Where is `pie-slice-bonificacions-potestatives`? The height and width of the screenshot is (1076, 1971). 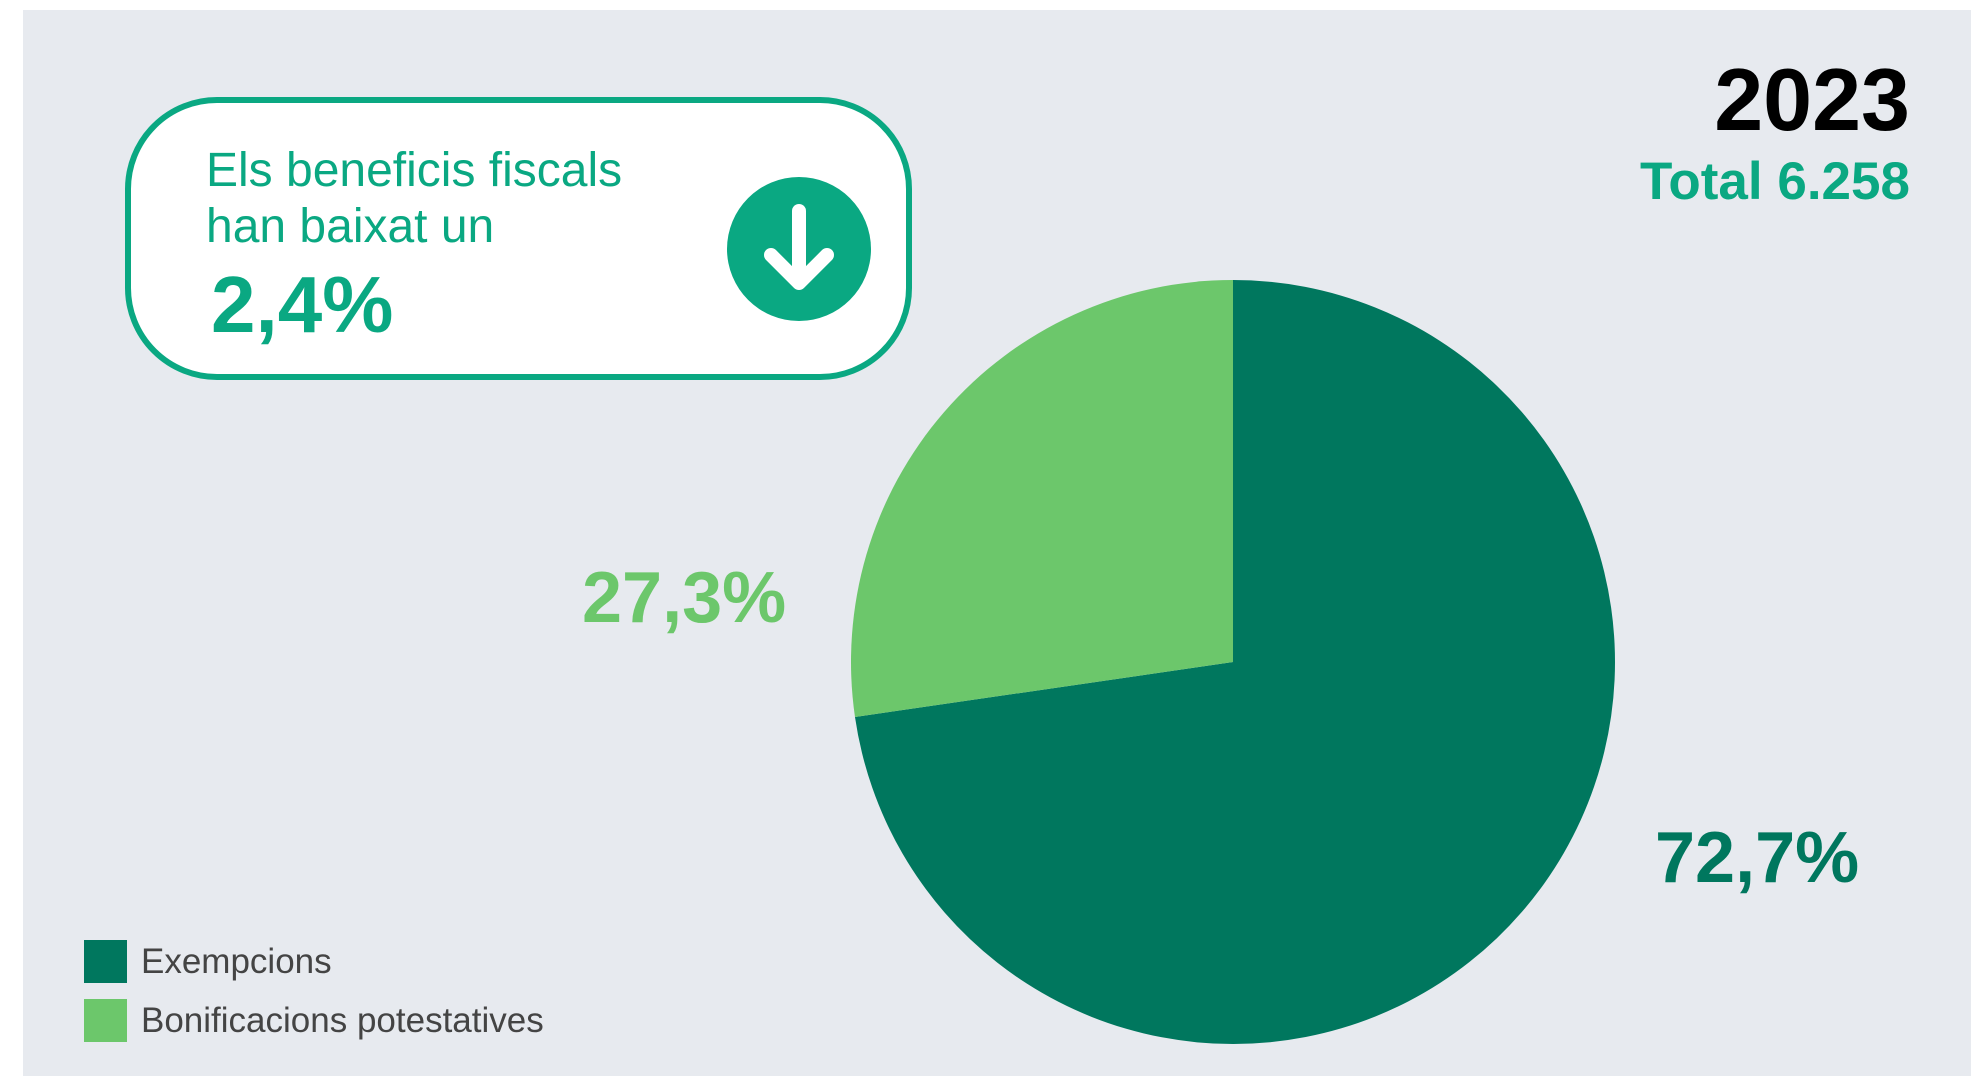
pie-slice-bonificacions-potestatives is located at coordinates (1042, 499).